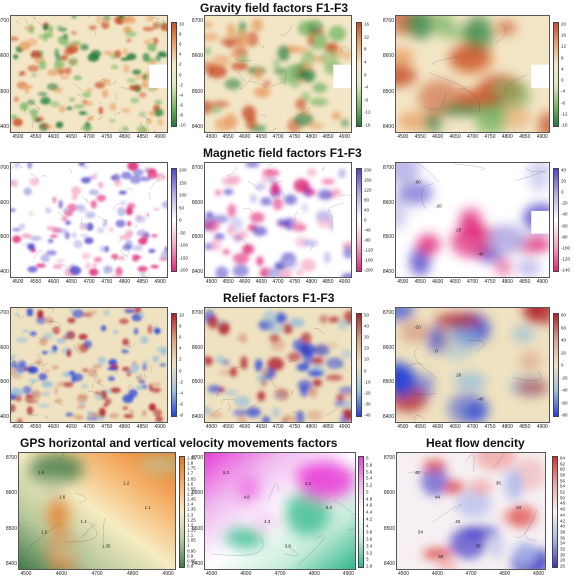 The image size is (574, 581). What do you see at coordinates (367, 458) in the screenshot?
I see `colorbar-label: 6` at bounding box center [367, 458].